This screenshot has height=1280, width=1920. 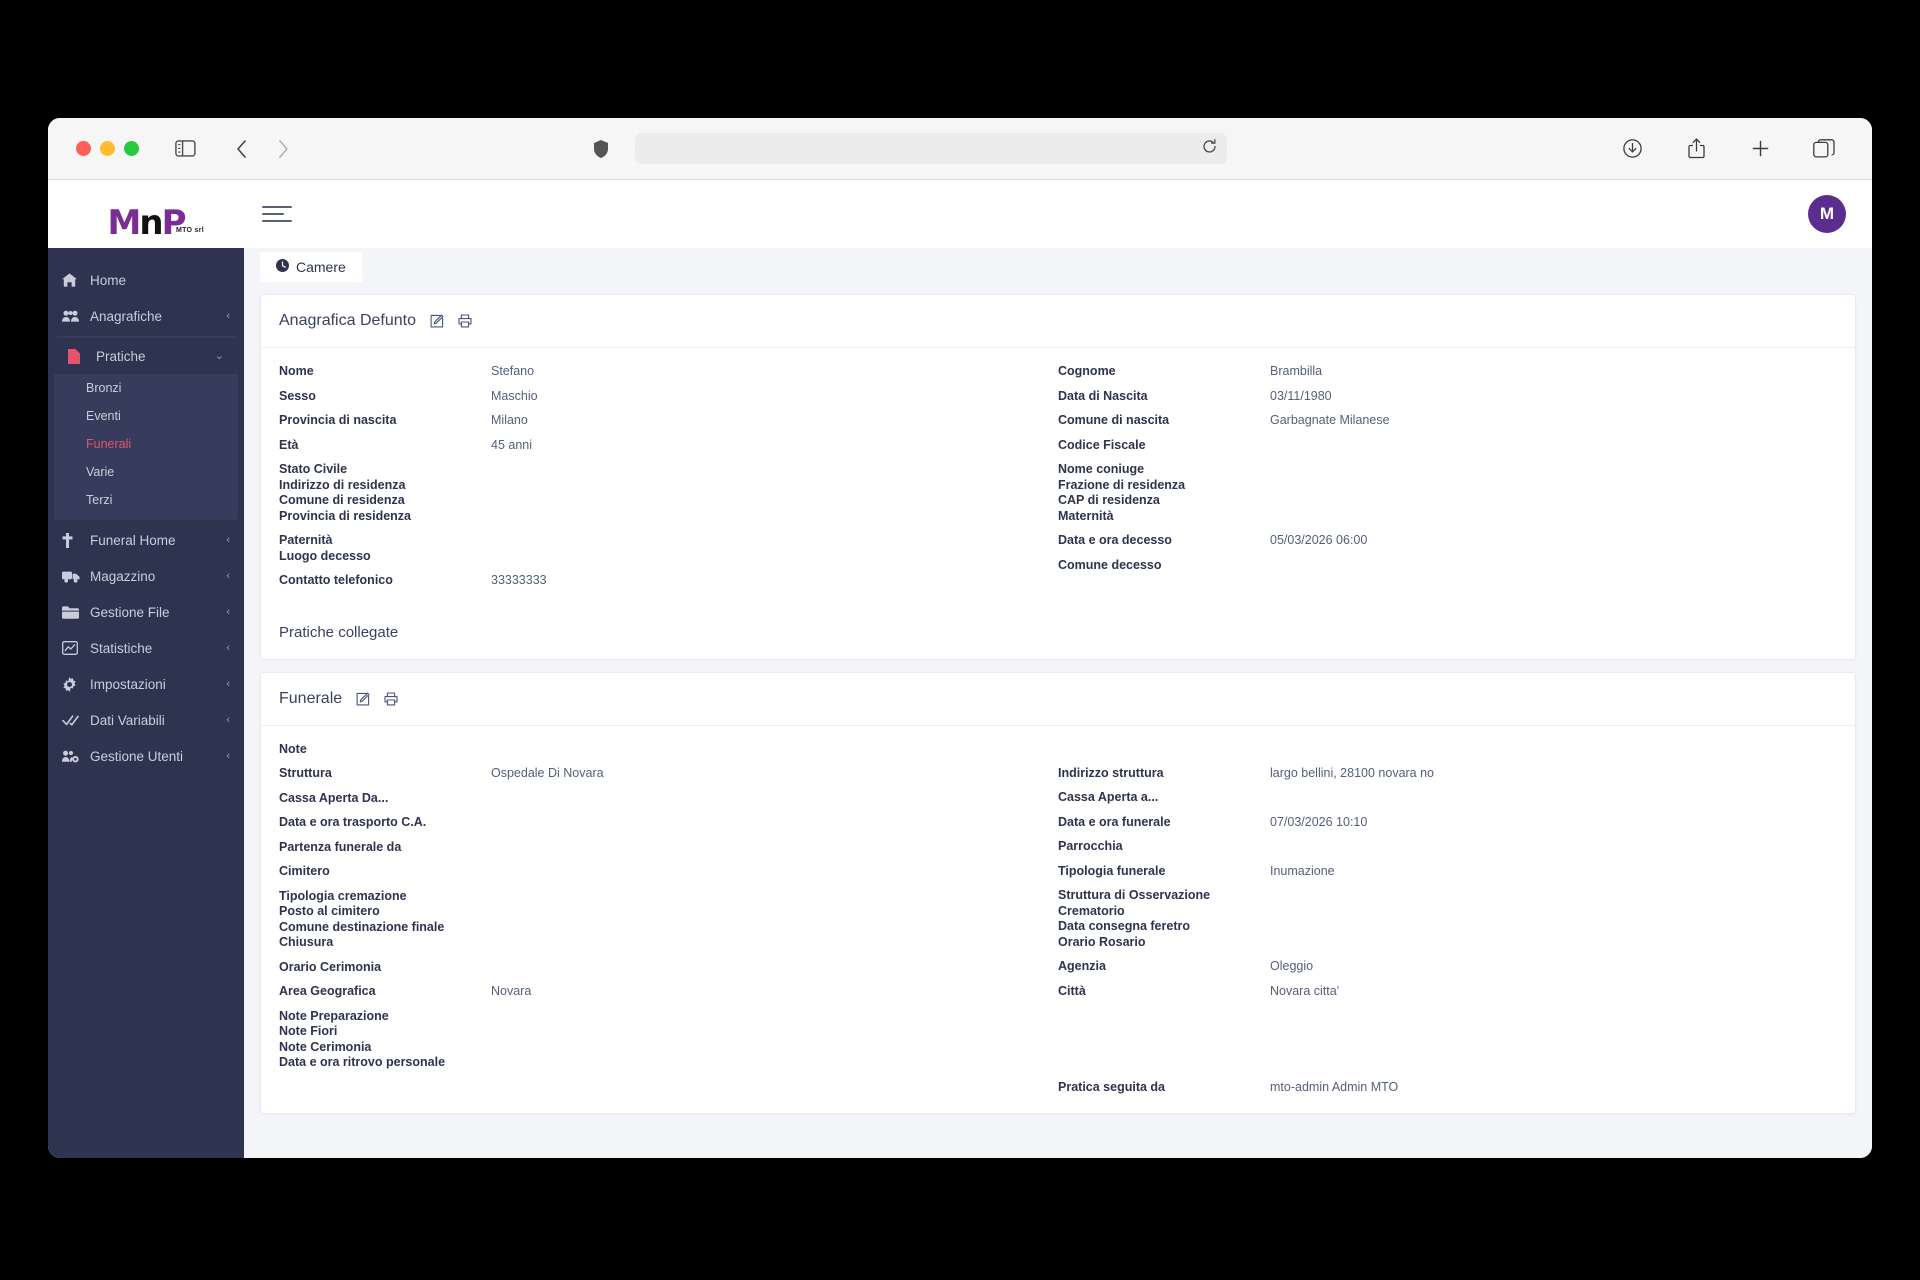 I want to click on tabs-icon, so click(x=1824, y=149).